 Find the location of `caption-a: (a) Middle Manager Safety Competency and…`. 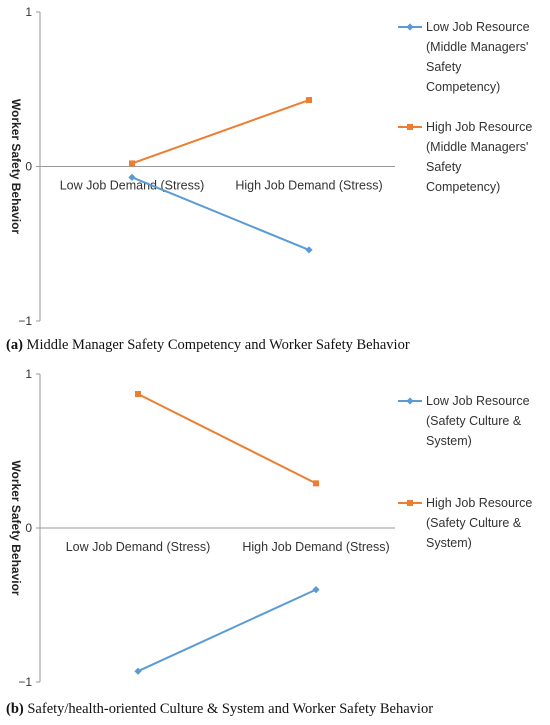

caption-a: (a) Middle Manager Safety Competency and… is located at coordinates (208, 345).